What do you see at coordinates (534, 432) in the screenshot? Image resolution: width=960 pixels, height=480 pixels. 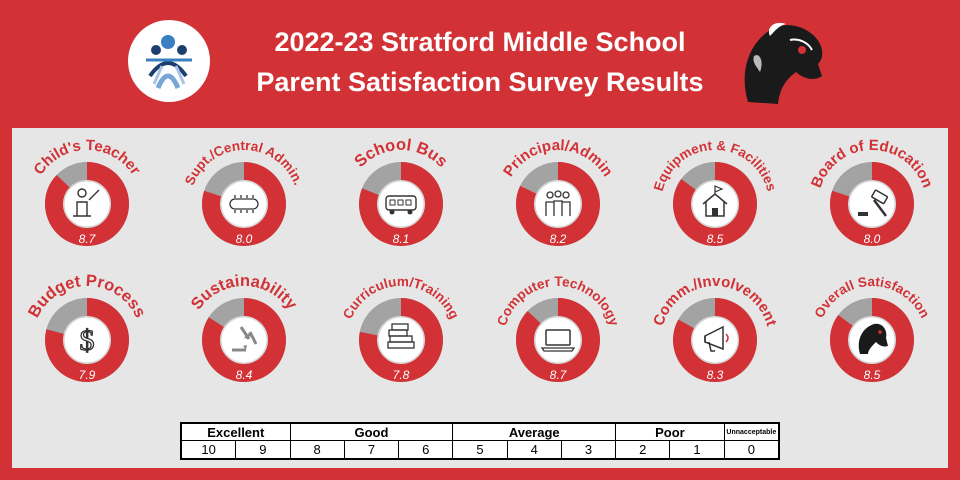 I see `legend-category-average: Average` at bounding box center [534, 432].